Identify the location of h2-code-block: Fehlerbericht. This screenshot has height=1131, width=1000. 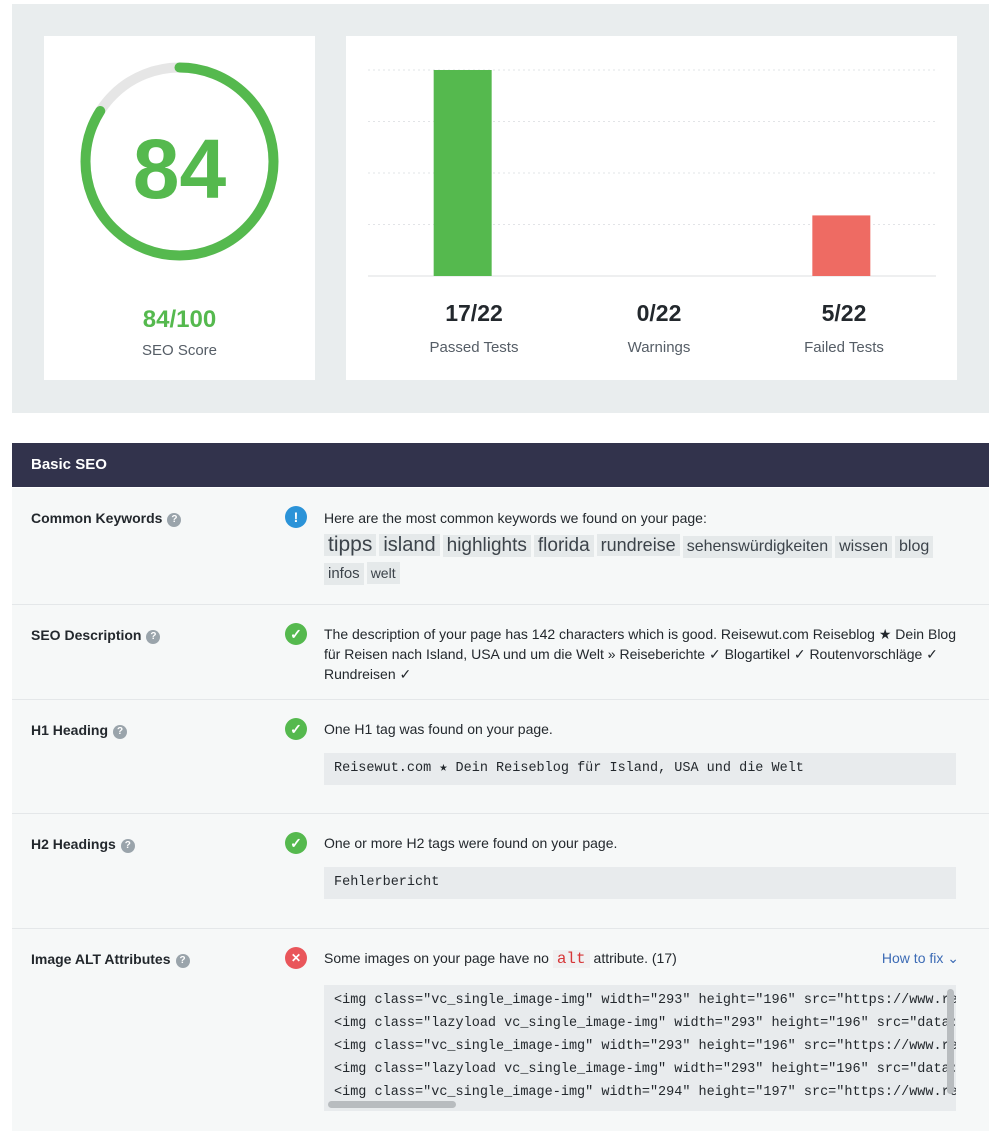
(640, 883).